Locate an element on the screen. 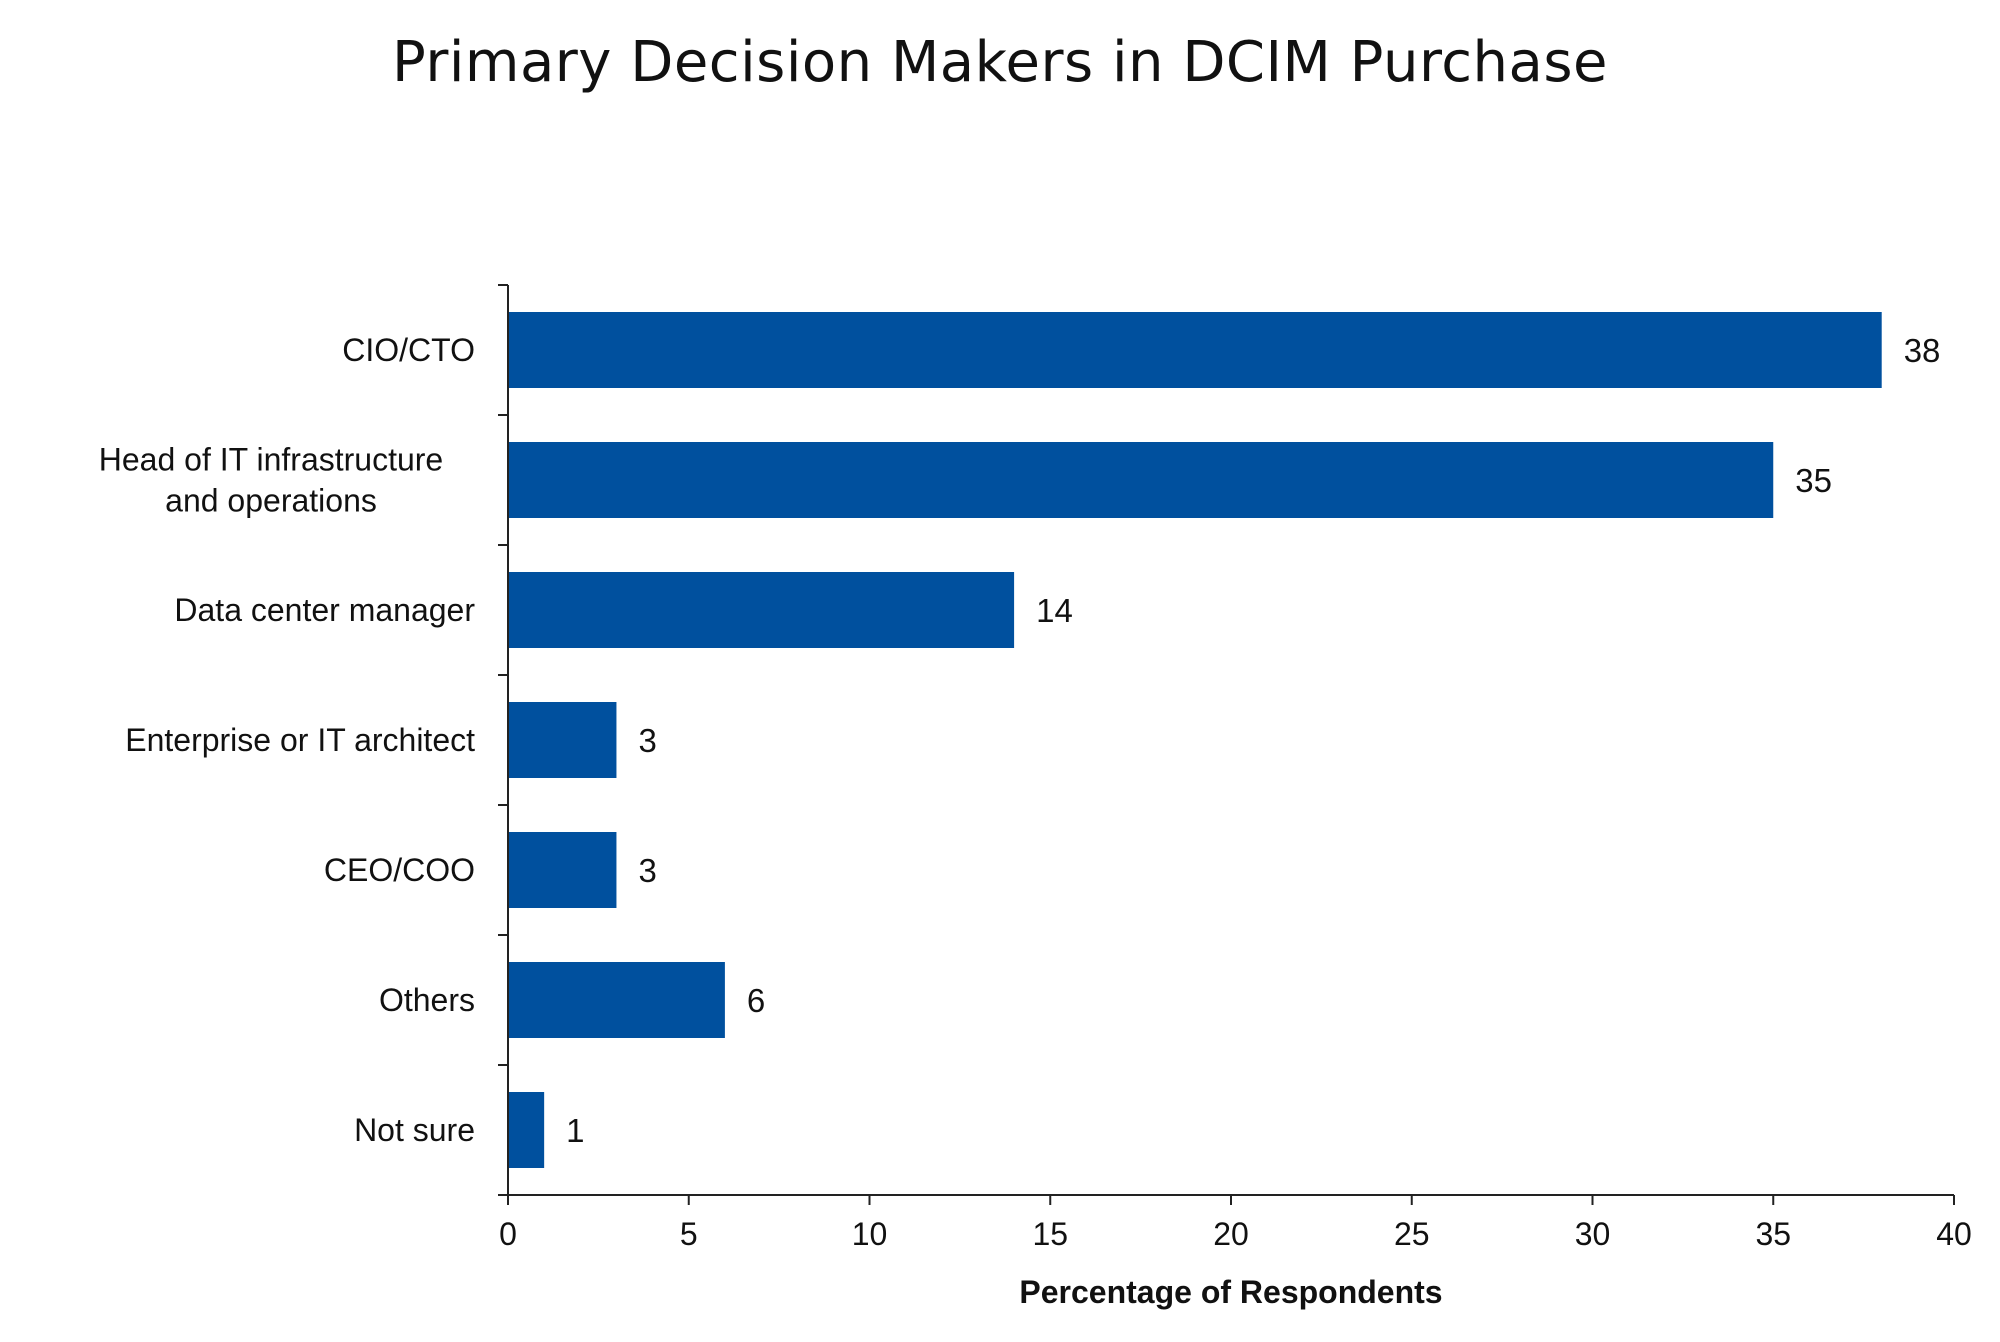 Image resolution: width=2000 pixels, height=1342 pixels. category-label: Others is located at coordinates (427, 1000).